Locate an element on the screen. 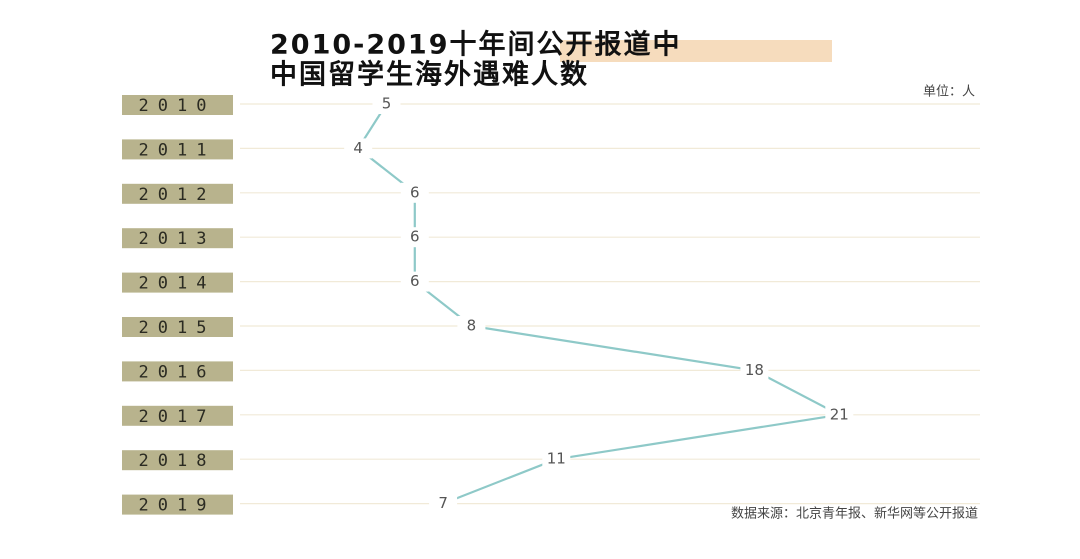 The image size is (1080, 559). data-label: 5 is located at coordinates (387, 104).